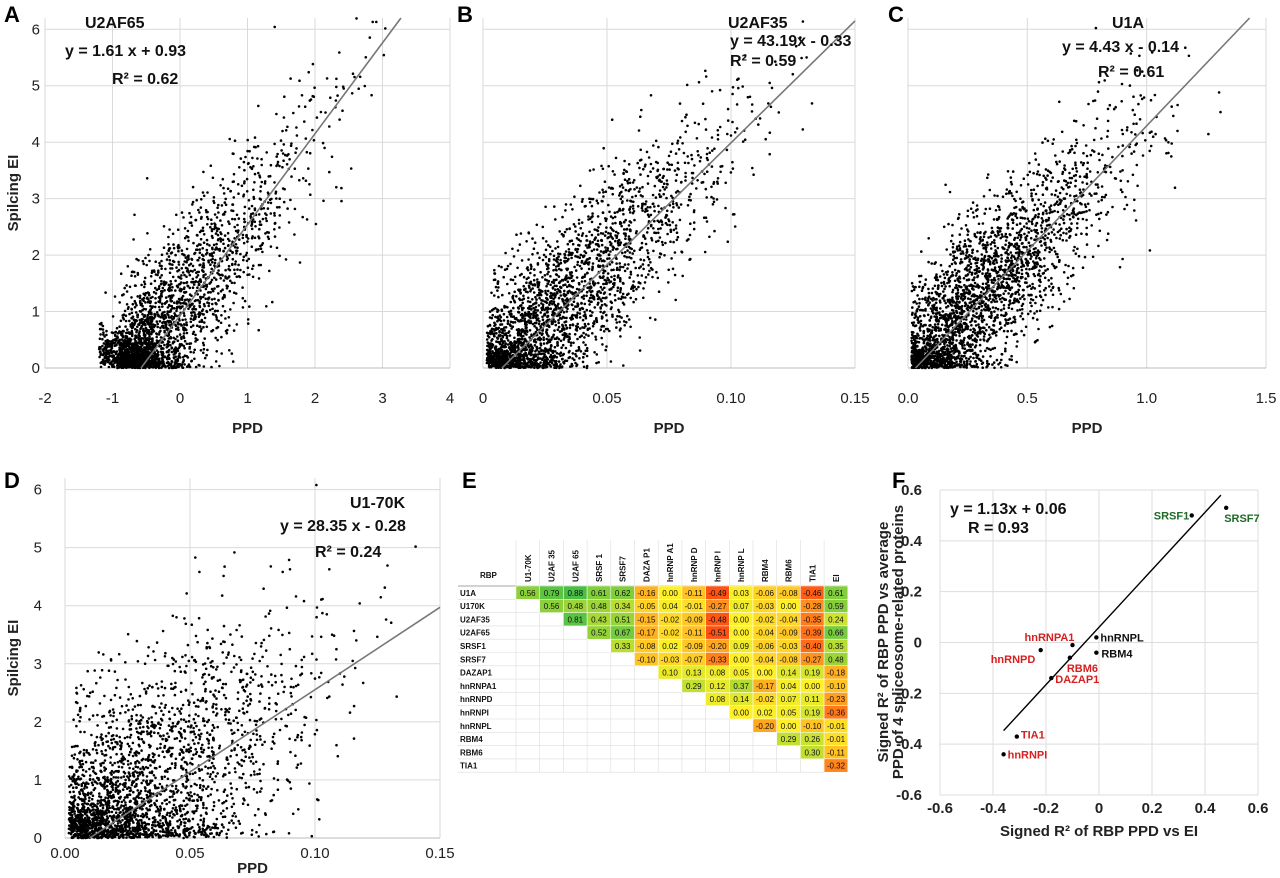 This screenshot has height=878, width=1280. What do you see at coordinates (115, 23) in the screenshot?
I see `chart-title: U2AF65` at bounding box center [115, 23].